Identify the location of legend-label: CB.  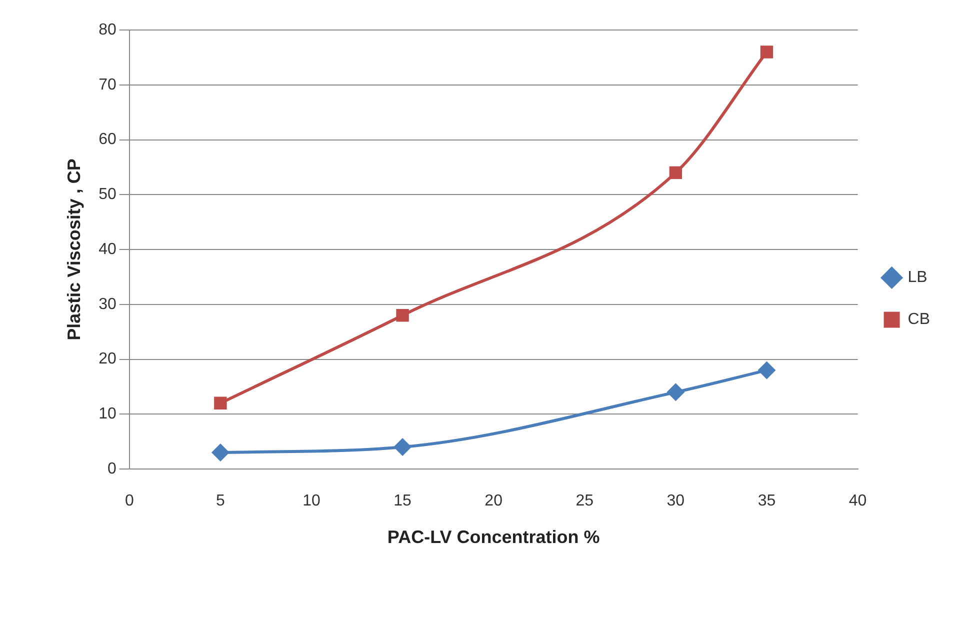
(919, 319).